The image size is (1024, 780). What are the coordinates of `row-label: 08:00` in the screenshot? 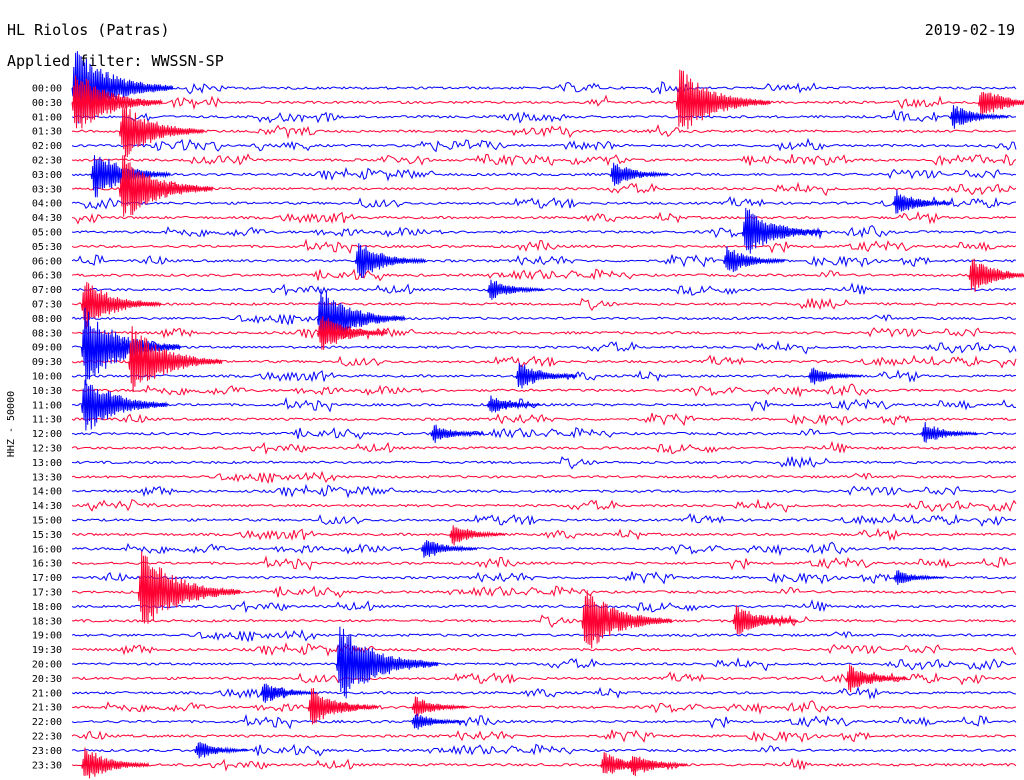 It's located at (47, 319).